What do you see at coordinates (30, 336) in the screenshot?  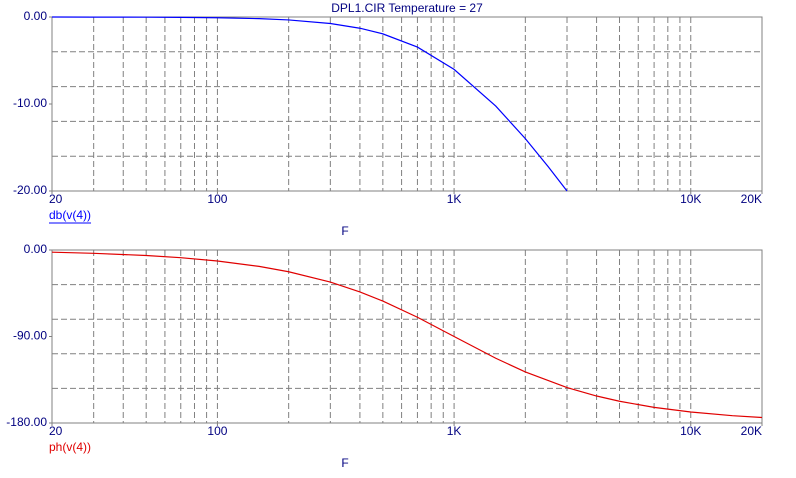 I see `y-tick-label: -90.00` at bounding box center [30, 336].